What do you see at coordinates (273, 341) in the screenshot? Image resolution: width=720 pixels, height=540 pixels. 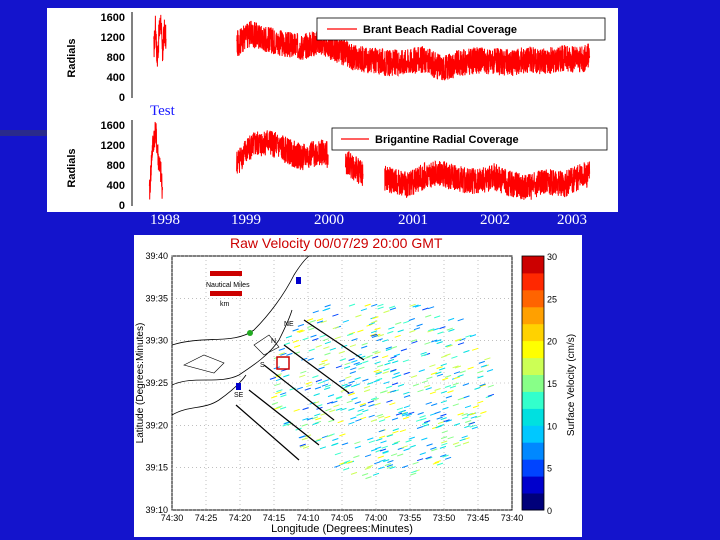 I see `site-label: N` at bounding box center [273, 341].